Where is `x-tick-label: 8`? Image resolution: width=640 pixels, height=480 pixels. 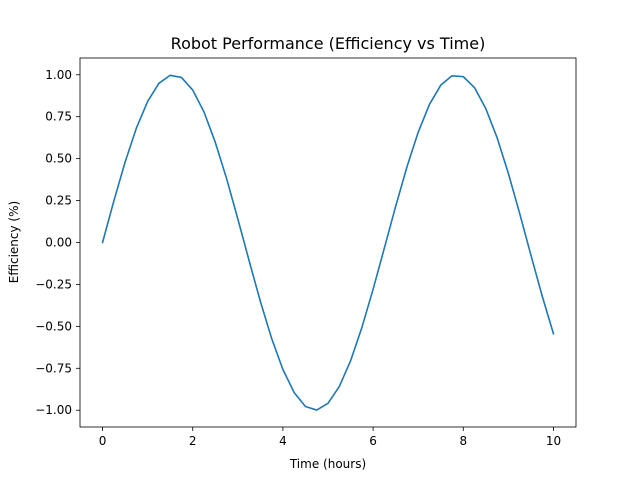 x-tick-label: 8 is located at coordinates (463, 441).